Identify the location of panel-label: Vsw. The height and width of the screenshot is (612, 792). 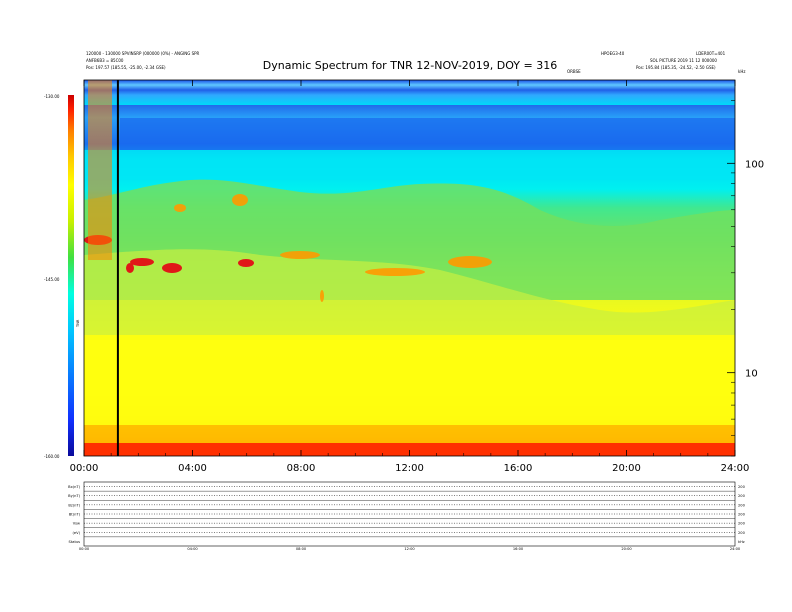
(76, 524).